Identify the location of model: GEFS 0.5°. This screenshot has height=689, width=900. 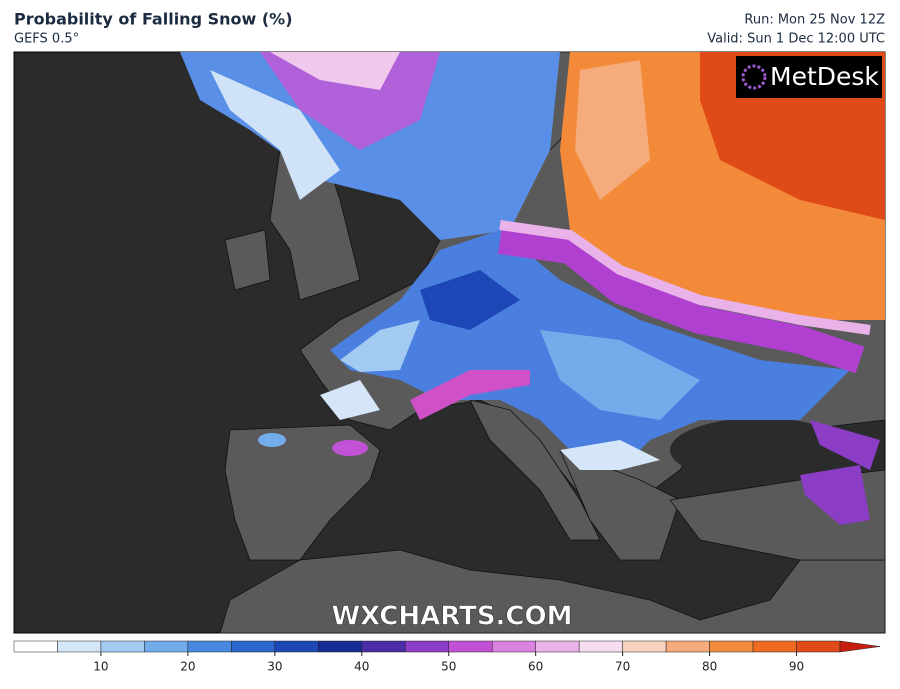
(46, 39).